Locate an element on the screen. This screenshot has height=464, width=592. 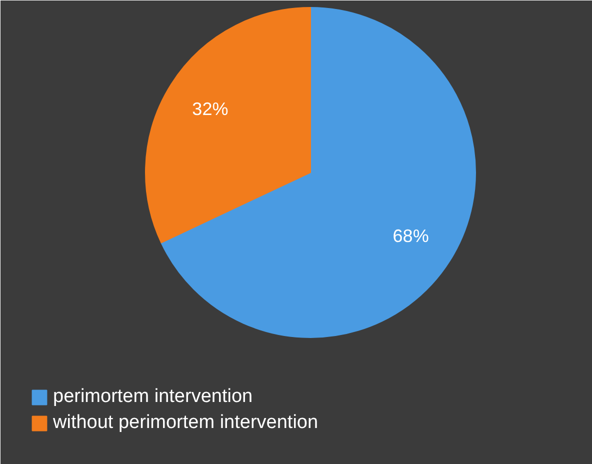
legend-label: without perimortem intervention is located at coordinates (185, 423).